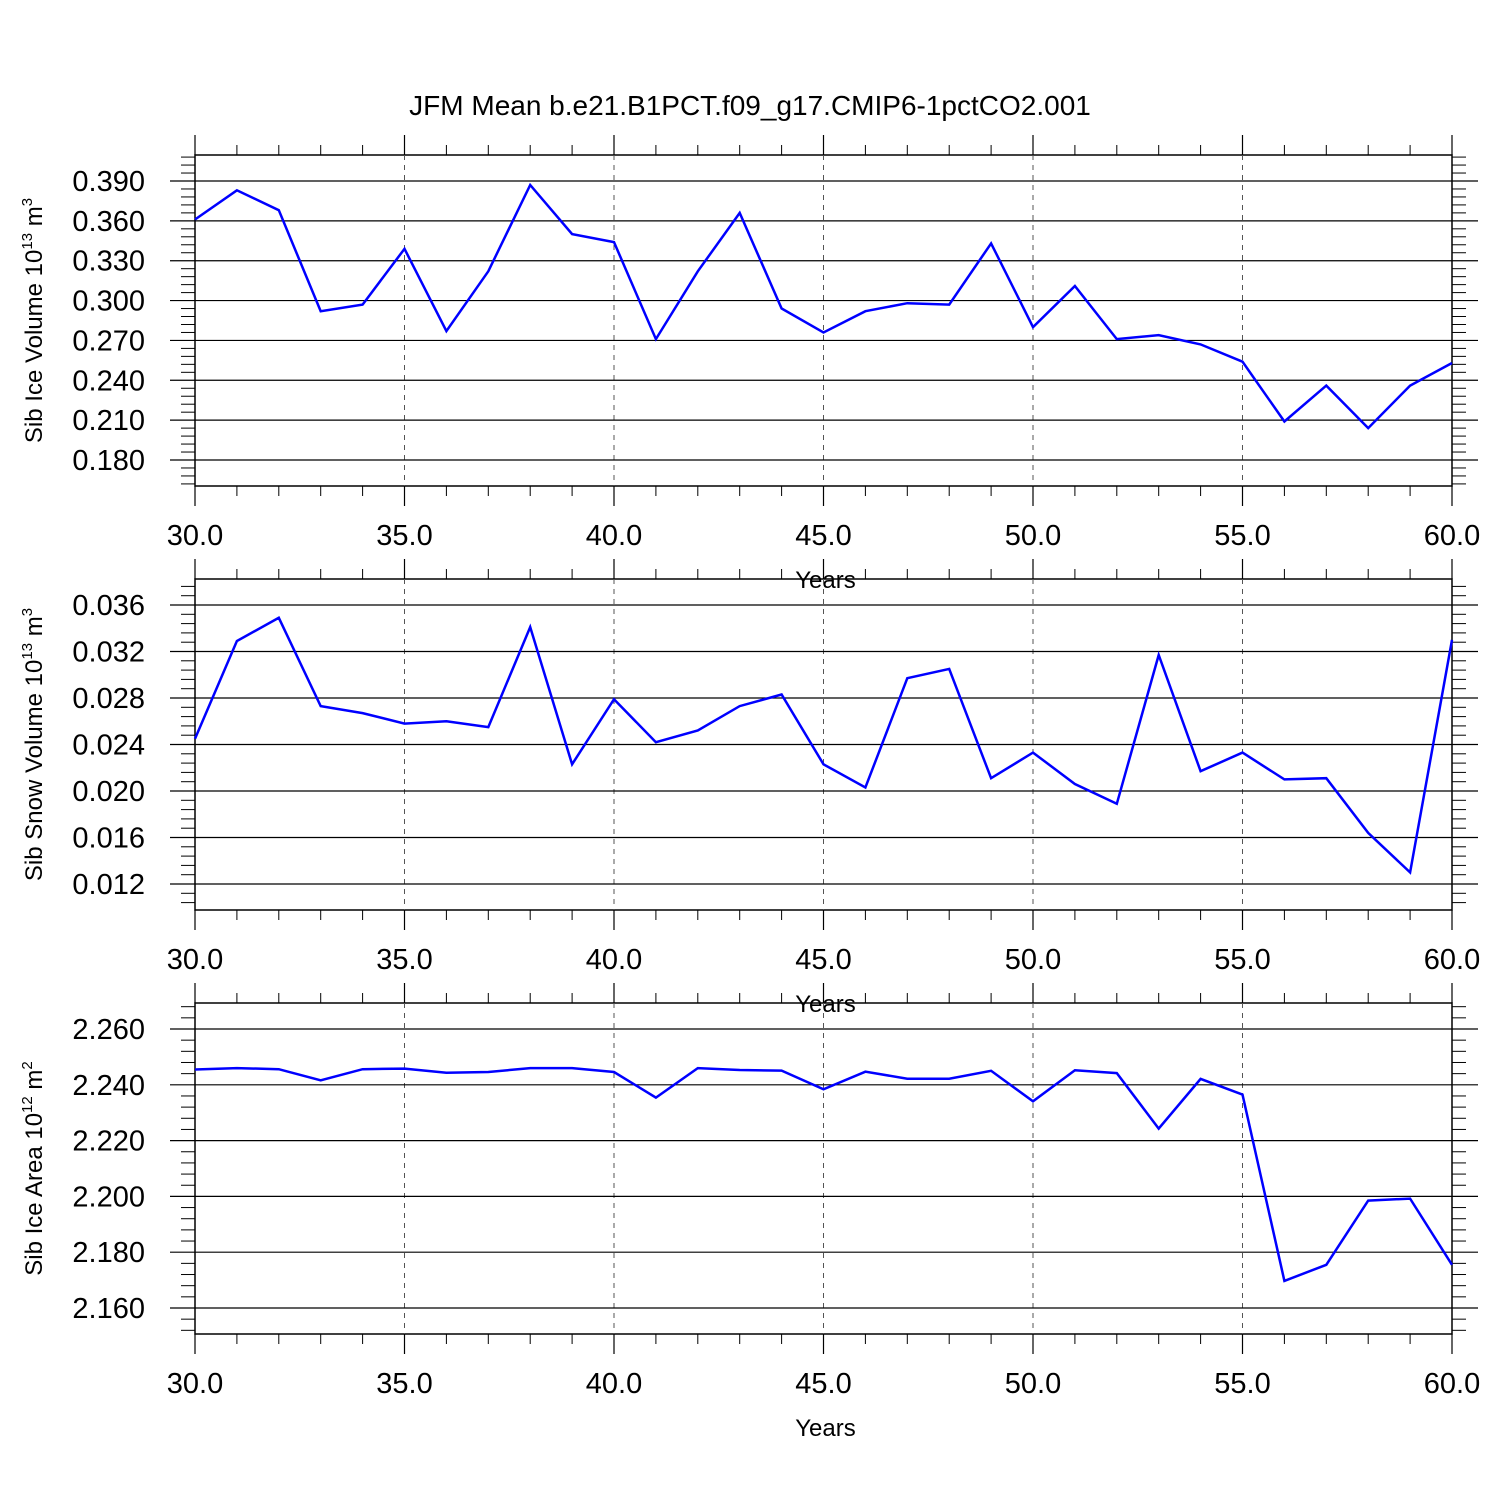  What do you see at coordinates (108, 606) in the screenshot?
I see `y-tick-label: 0.036` at bounding box center [108, 606].